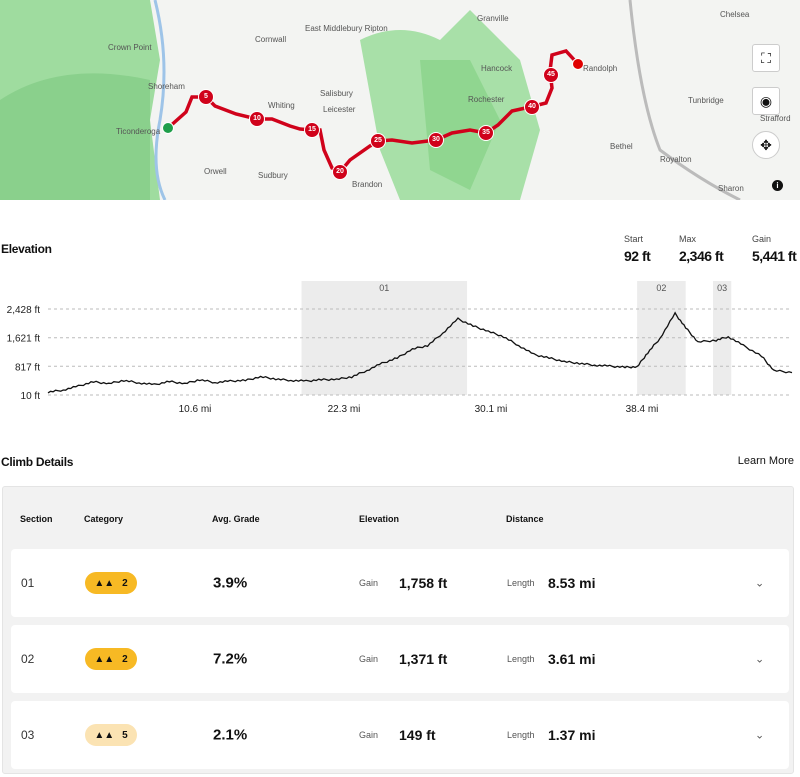 The width and height of the screenshot is (800, 777). What do you see at coordinates (572, 735) in the screenshot?
I see `length-value: 1.37 mi` at bounding box center [572, 735].